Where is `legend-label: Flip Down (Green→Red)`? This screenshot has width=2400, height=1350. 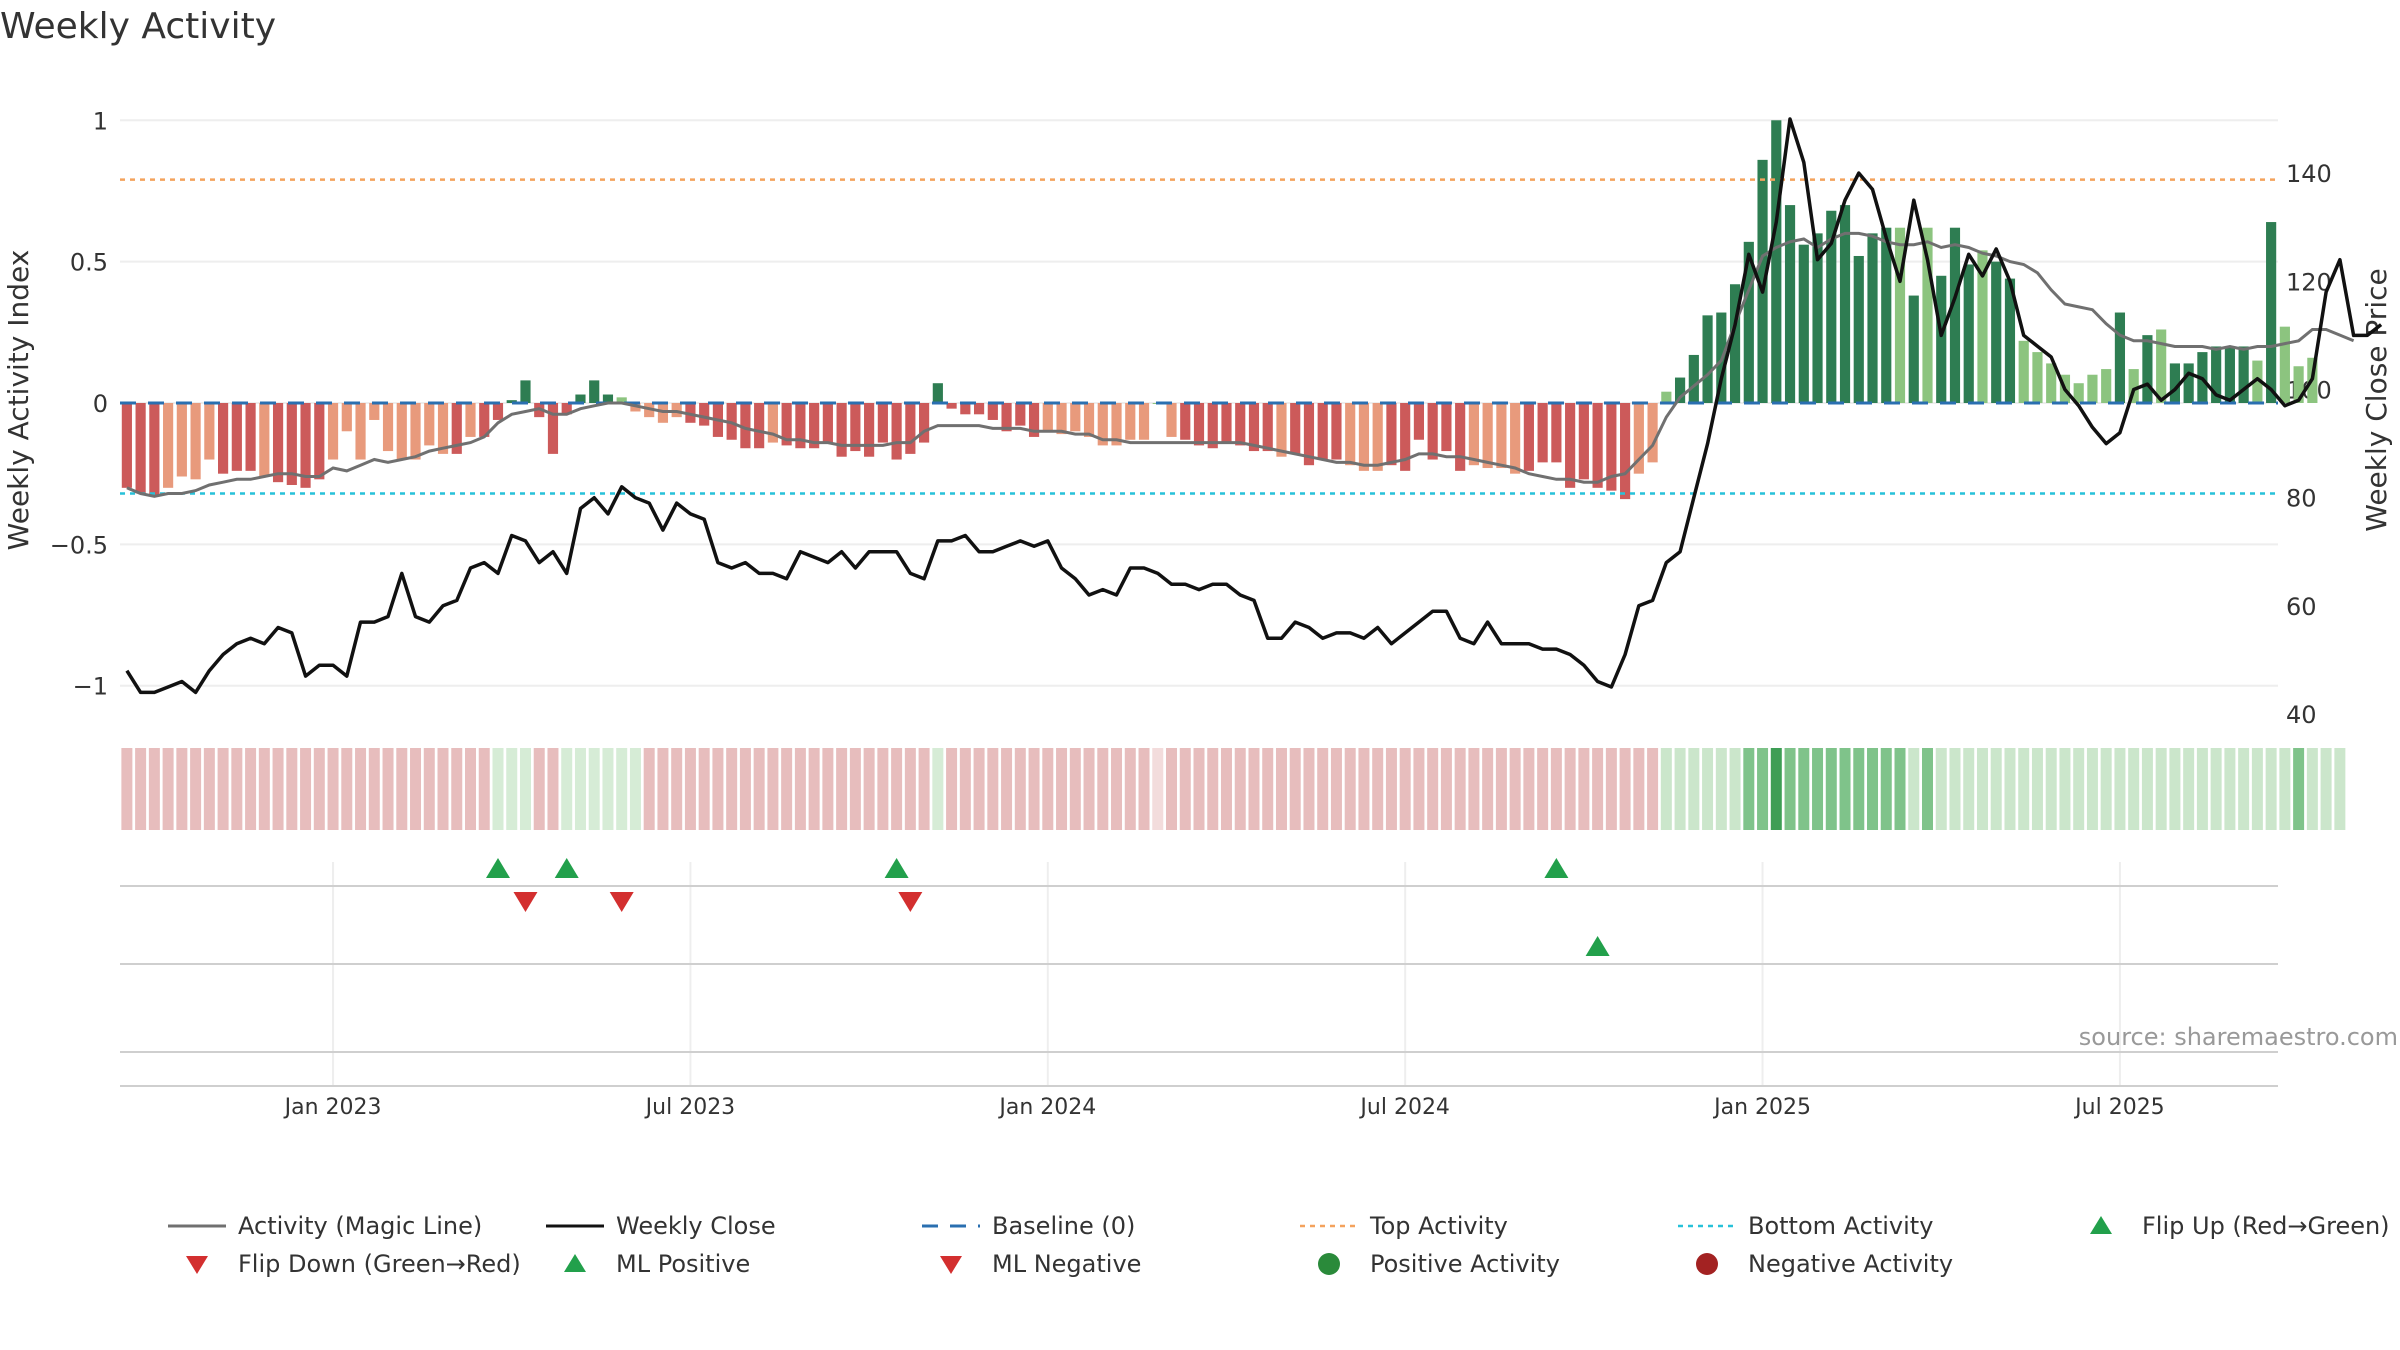
legend-label: Flip Down (Green→Red) is located at coordinates (379, 1264).